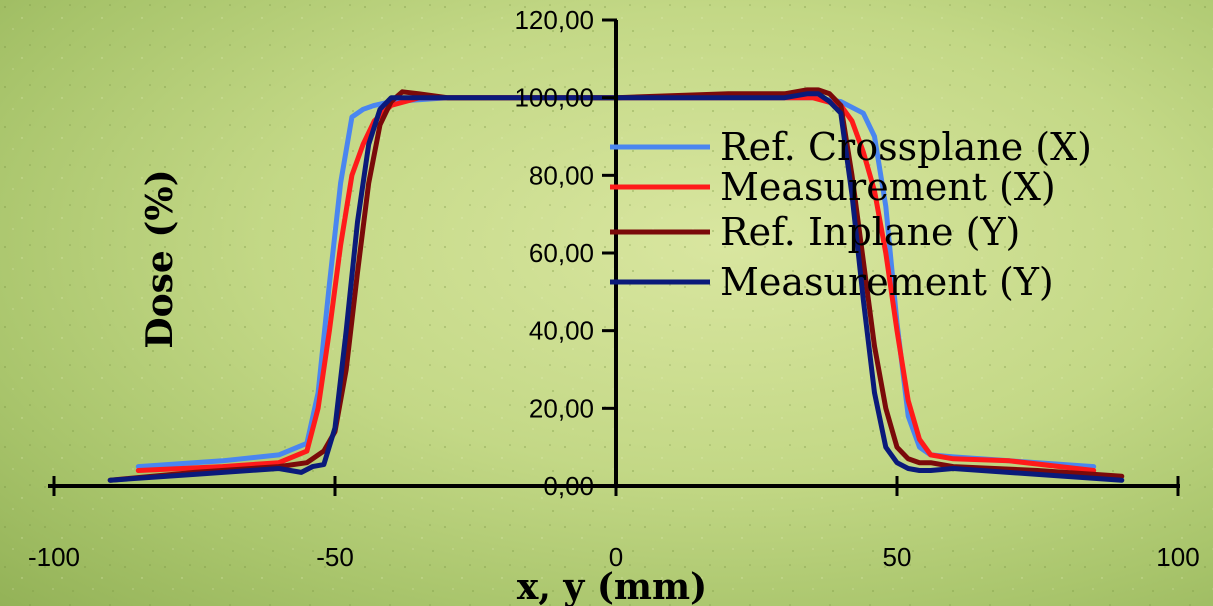  What do you see at coordinates (616, 557) in the screenshot?
I see `x-tick-label: 0` at bounding box center [616, 557].